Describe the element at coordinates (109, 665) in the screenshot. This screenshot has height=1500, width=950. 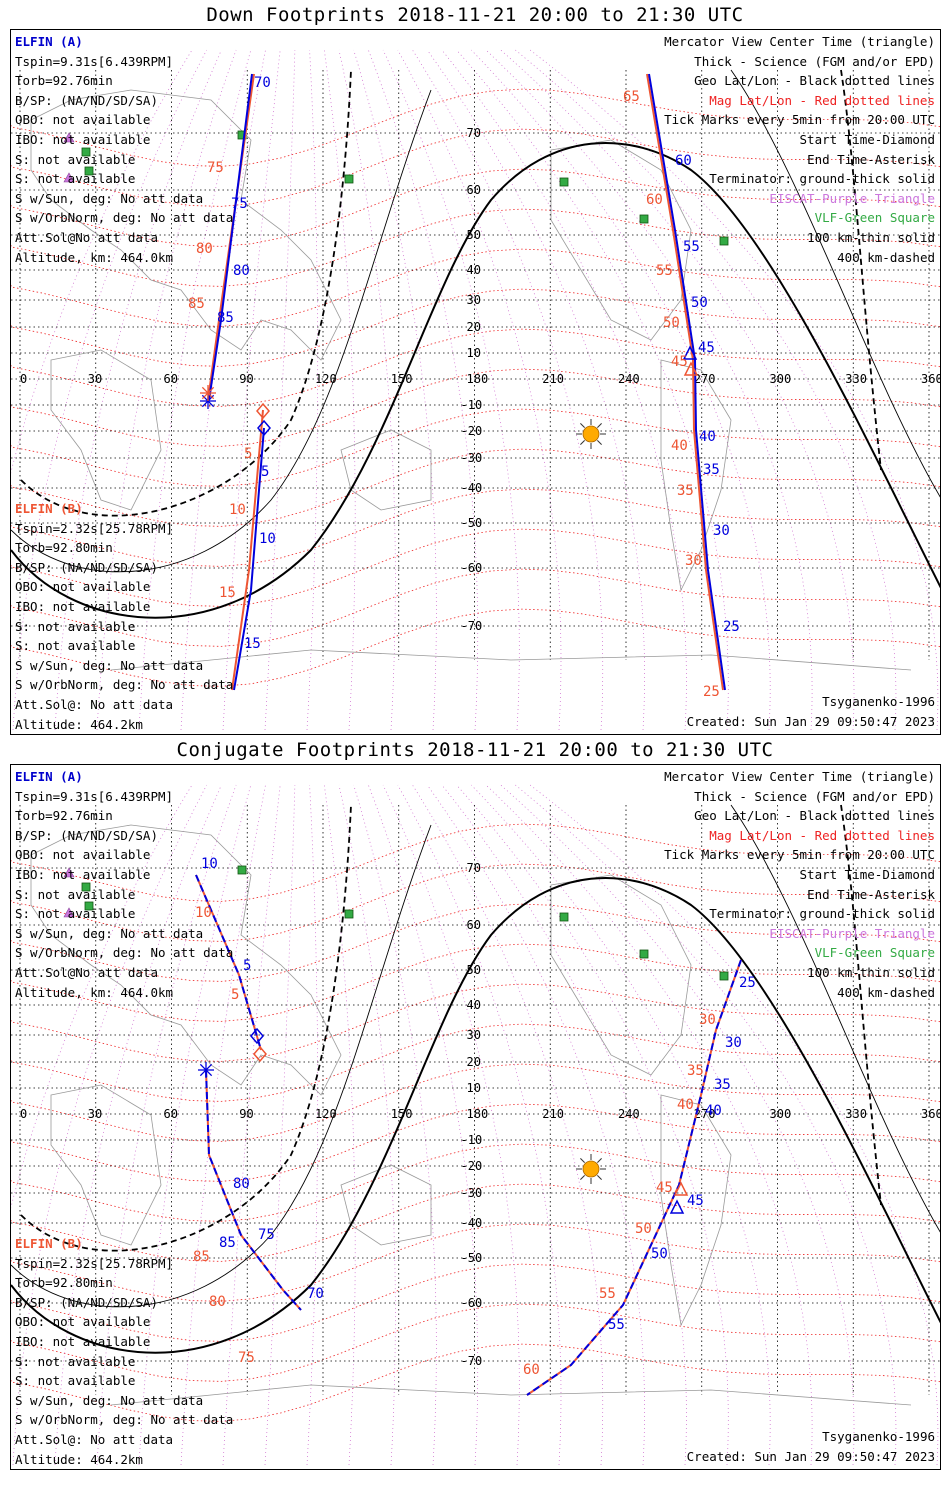
I see `elfin-b-line: S w/Sun, deg: No att data` at that location.